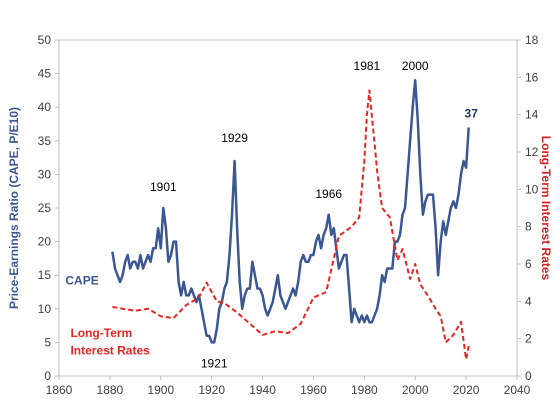 This screenshot has width=557, height=408. I want to click on left-tick-label: 25, so click(45, 208).